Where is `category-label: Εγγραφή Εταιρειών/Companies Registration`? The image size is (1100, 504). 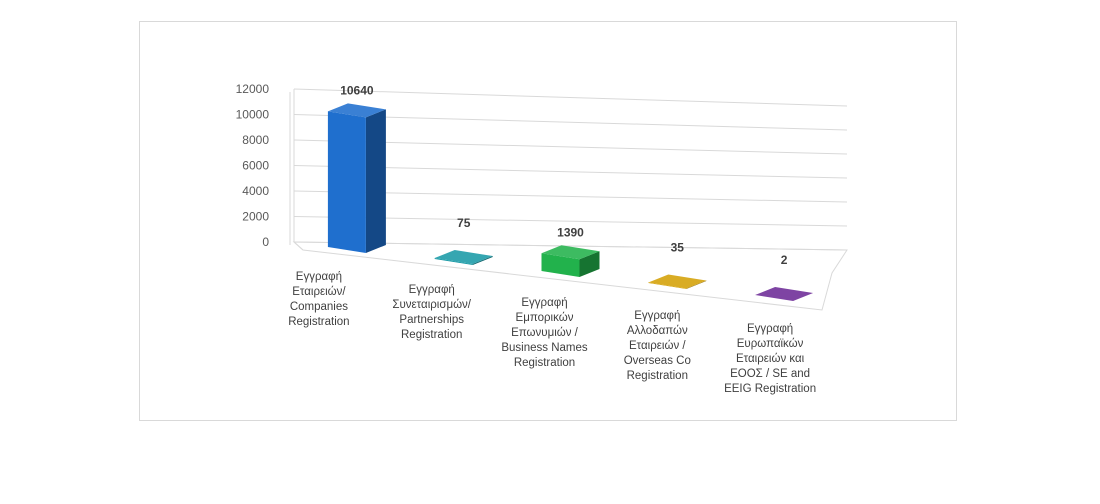 category-label: Εγγραφή Εταιρειών/Companies Registration is located at coordinates (318, 299).